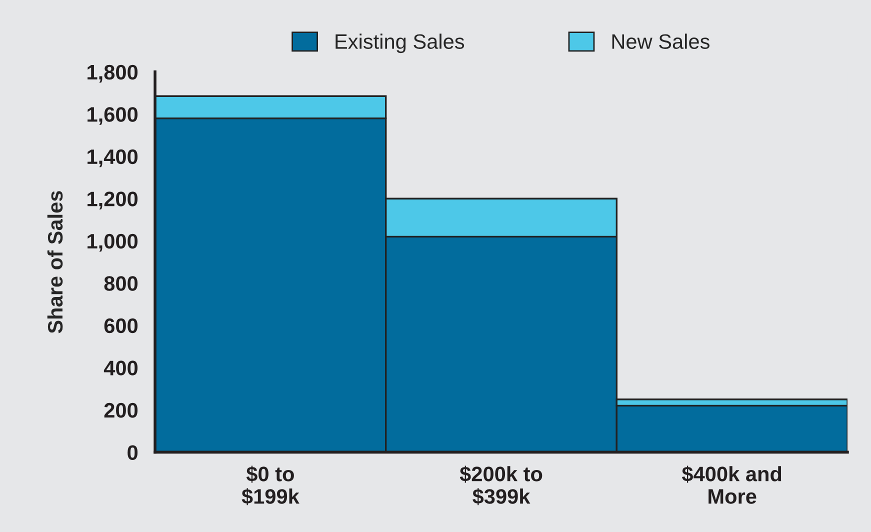 The width and height of the screenshot is (871, 532). I want to click on y-tick-label: 0, so click(133, 452).